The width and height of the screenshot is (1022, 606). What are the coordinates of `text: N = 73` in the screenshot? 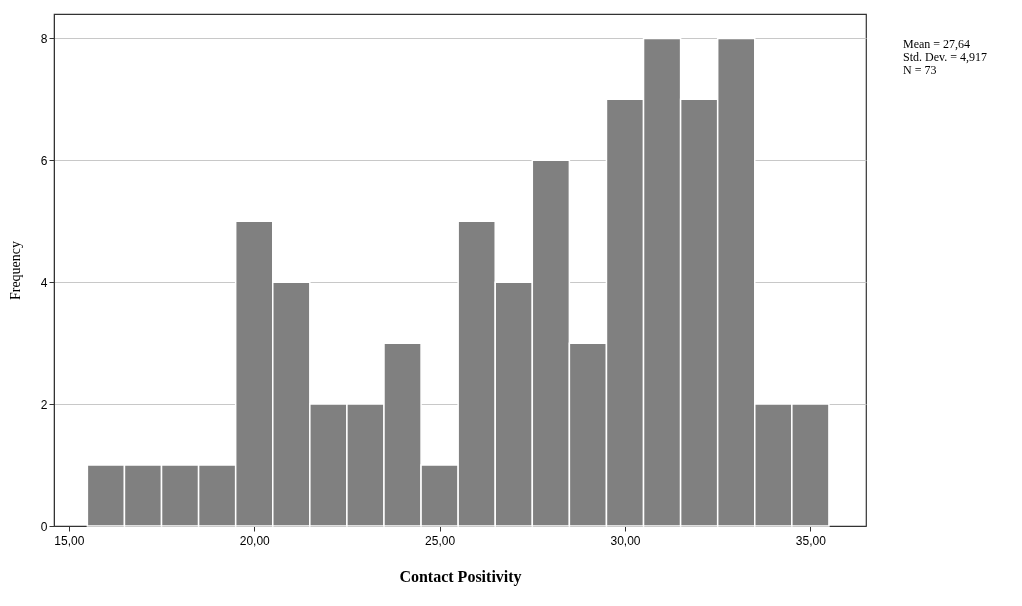 It's located at (920, 70).